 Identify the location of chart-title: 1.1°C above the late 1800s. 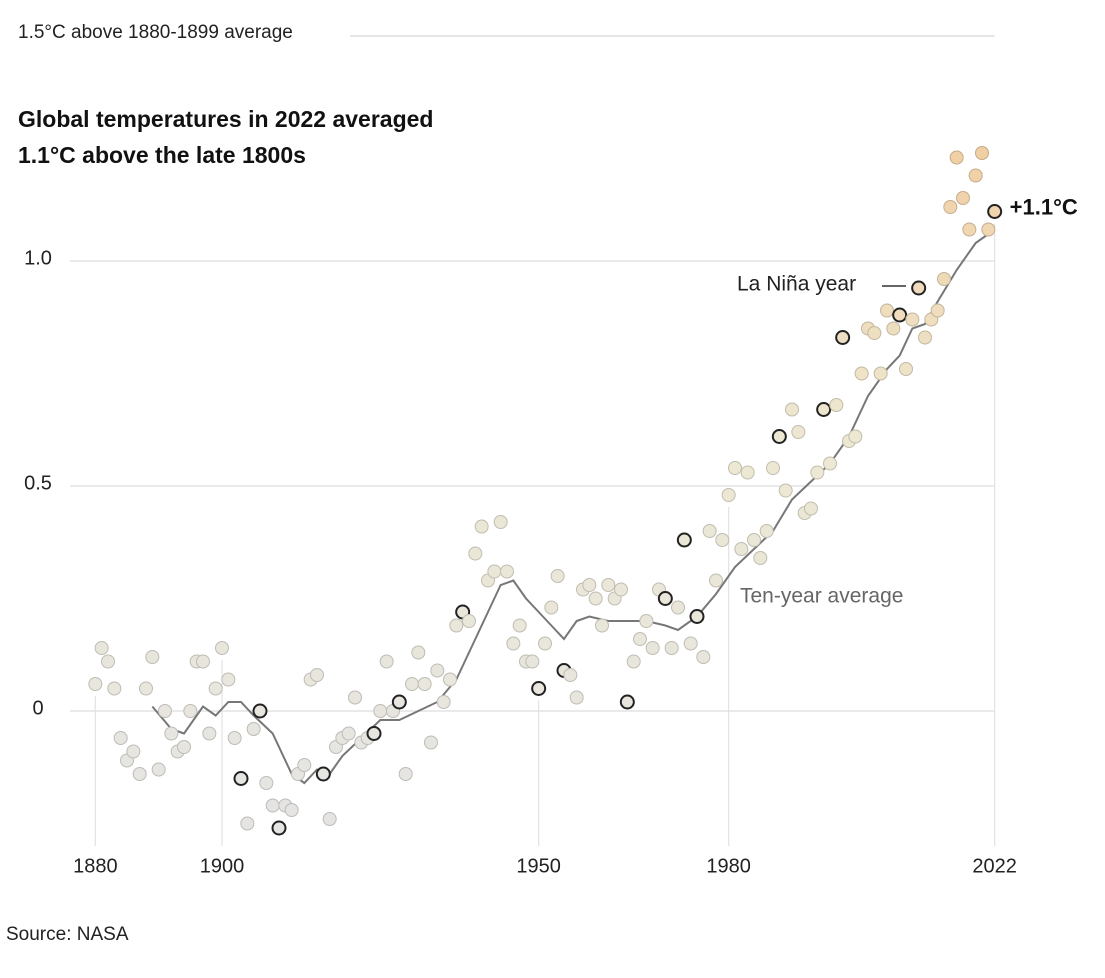
(162, 155).